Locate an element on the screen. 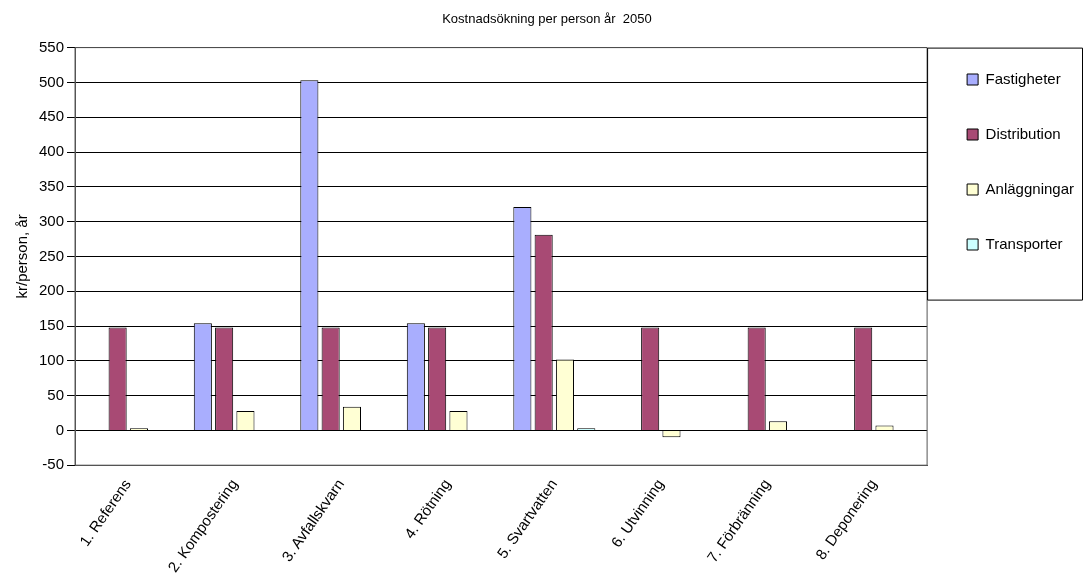 Image resolution: width=1086 pixels, height=583 pixels. legend-label: Anläggningar is located at coordinates (1029, 188).